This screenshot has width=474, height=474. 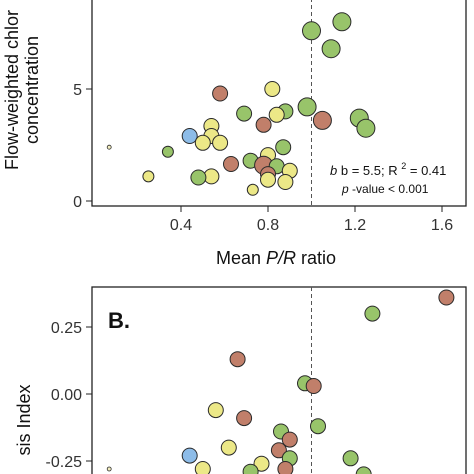 What do you see at coordinates (77, 202) in the screenshot?
I see `panel-a-ytick-label: 0` at bounding box center [77, 202].